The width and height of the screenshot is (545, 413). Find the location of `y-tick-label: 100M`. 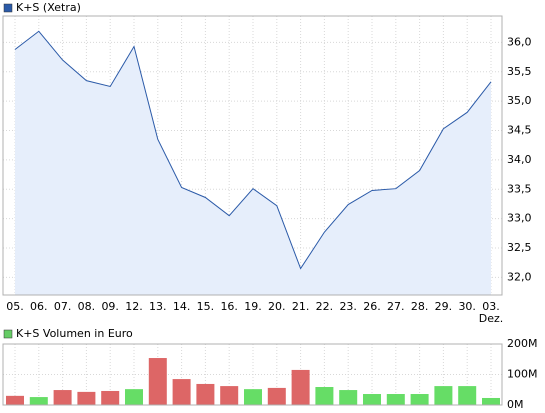

y-tick-label: 100M is located at coordinates (522, 374).